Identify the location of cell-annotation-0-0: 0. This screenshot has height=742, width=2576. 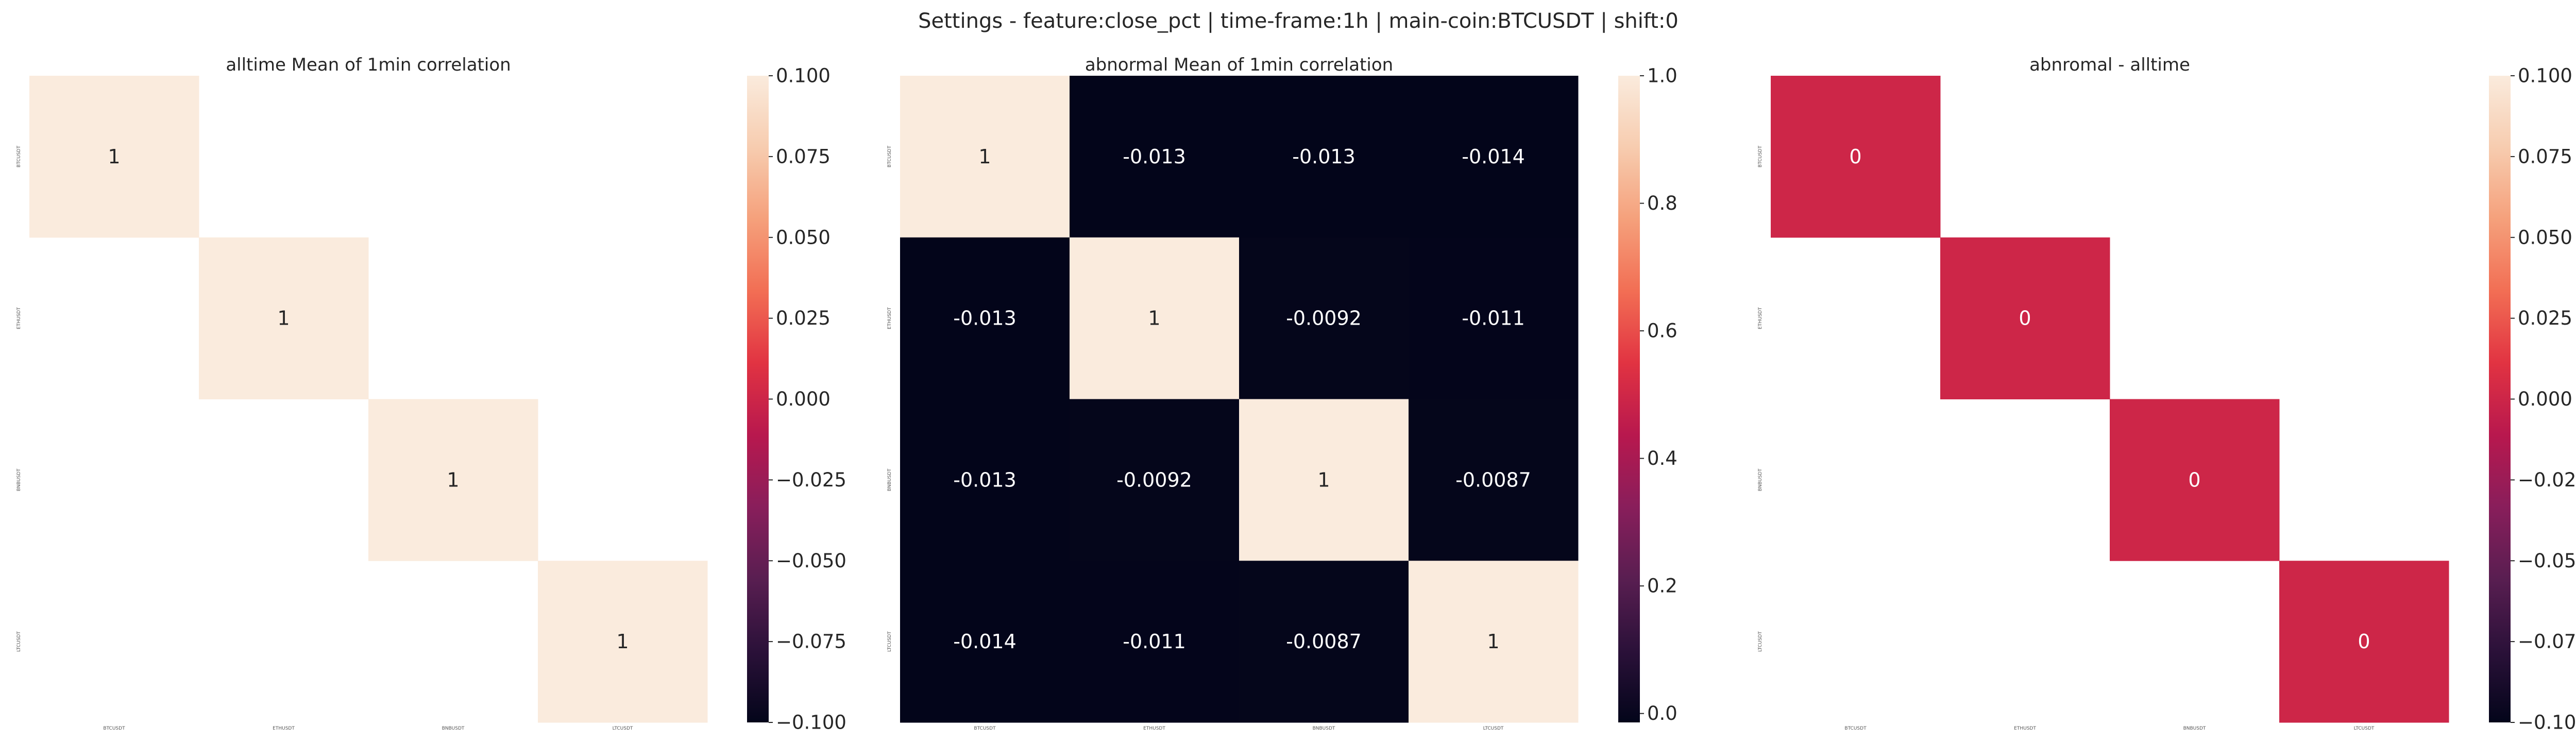
(1855, 156).